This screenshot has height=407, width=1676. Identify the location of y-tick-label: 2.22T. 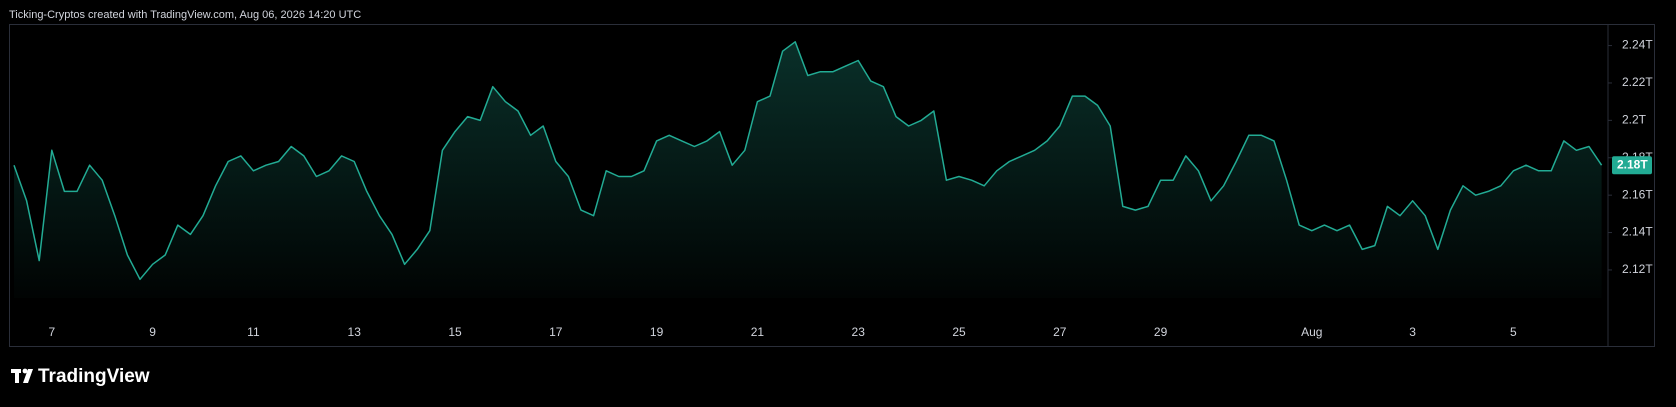
(1637, 82).